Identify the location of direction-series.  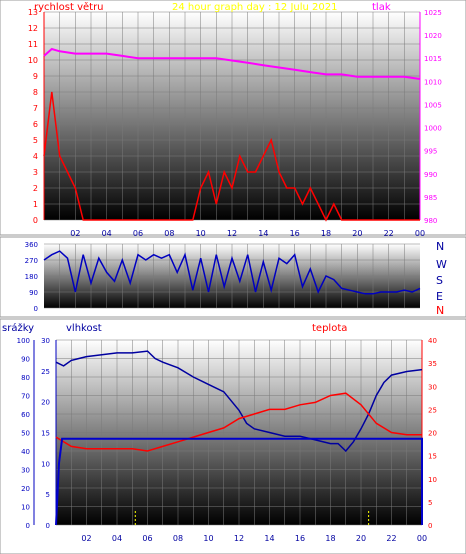
(232, 272).